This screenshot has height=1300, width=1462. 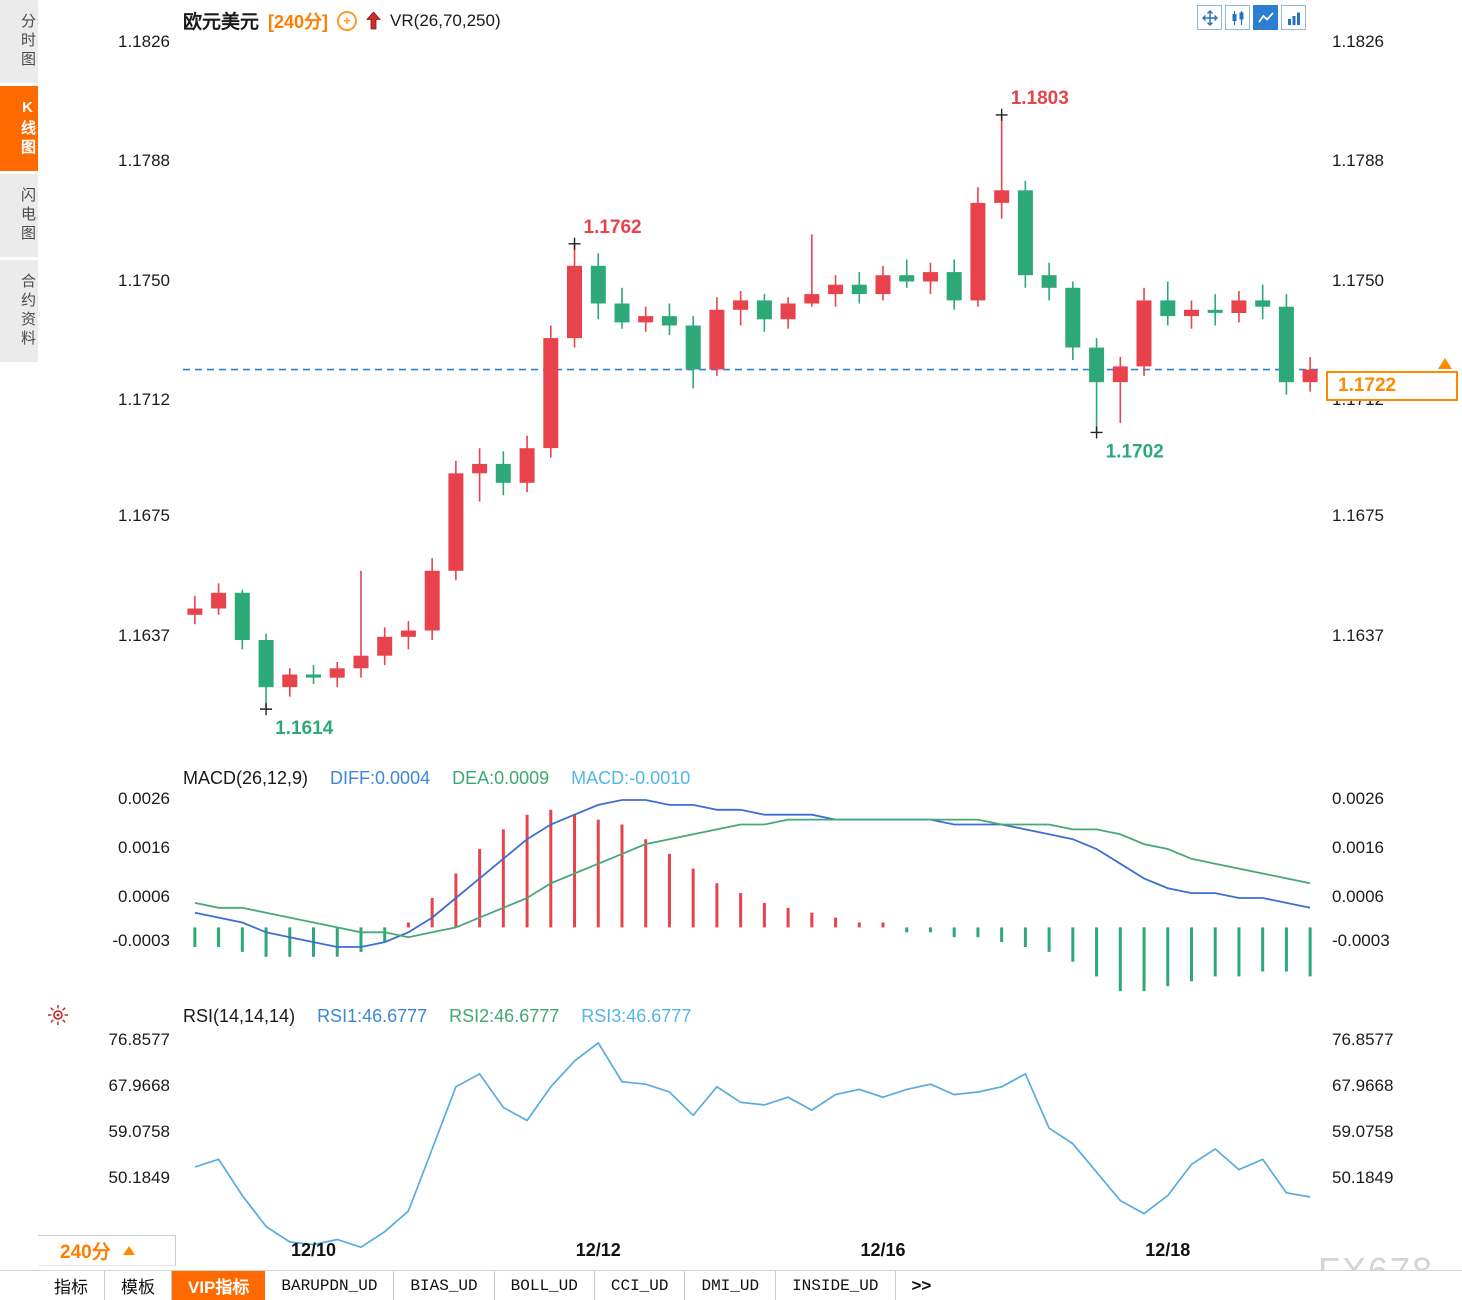 I want to click on bar-view-button, so click(x=1293, y=17).